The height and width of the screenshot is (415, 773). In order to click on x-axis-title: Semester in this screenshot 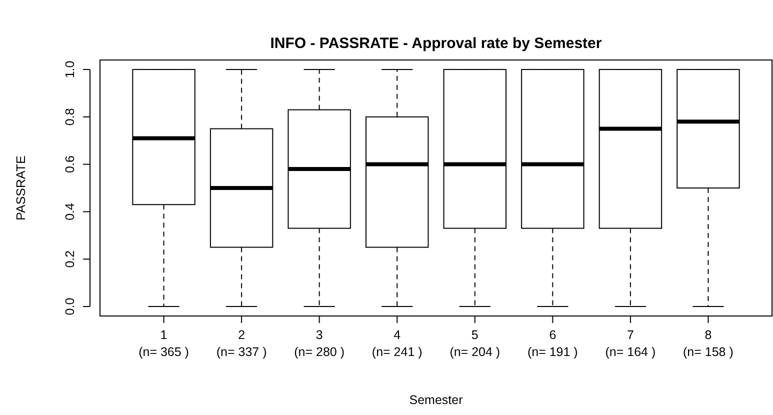, I will do `click(436, 400)`.